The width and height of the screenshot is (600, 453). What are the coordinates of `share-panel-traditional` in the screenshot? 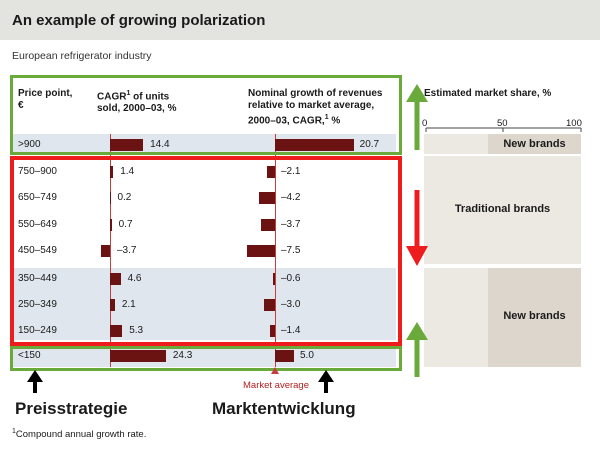 It's located at (502, 210).